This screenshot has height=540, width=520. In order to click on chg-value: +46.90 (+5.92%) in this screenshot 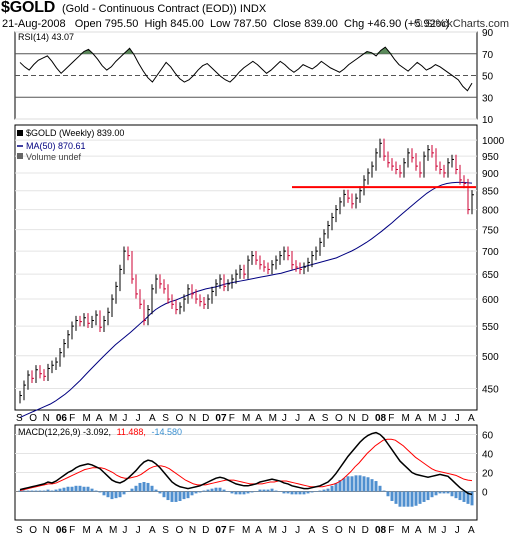, I will do `click(408, 24)`.